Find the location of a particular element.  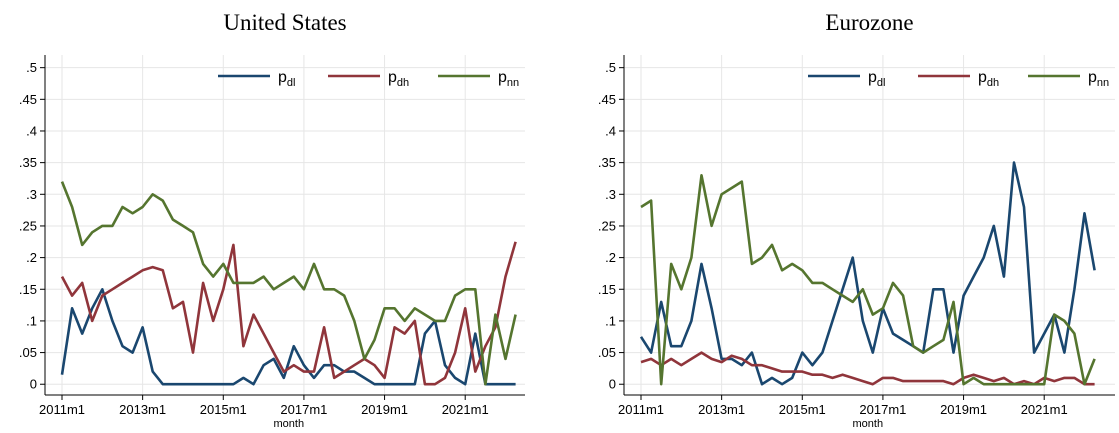

chart-title: Eurozone is located at coordinates (869, 22).